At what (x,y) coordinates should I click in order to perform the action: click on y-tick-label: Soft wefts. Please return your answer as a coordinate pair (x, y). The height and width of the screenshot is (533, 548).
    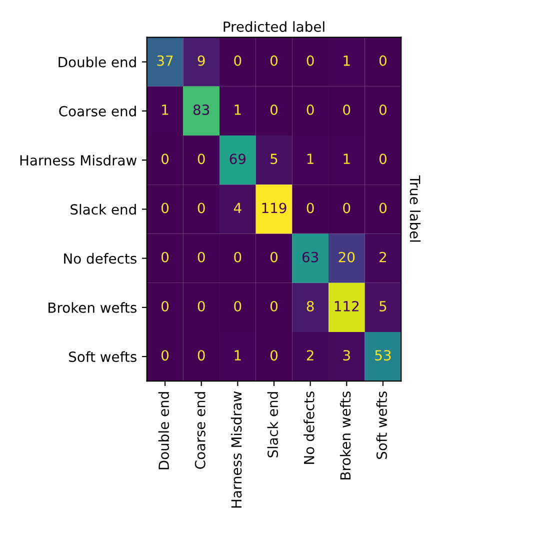
    Looking at the image, I should click on (102, 356).